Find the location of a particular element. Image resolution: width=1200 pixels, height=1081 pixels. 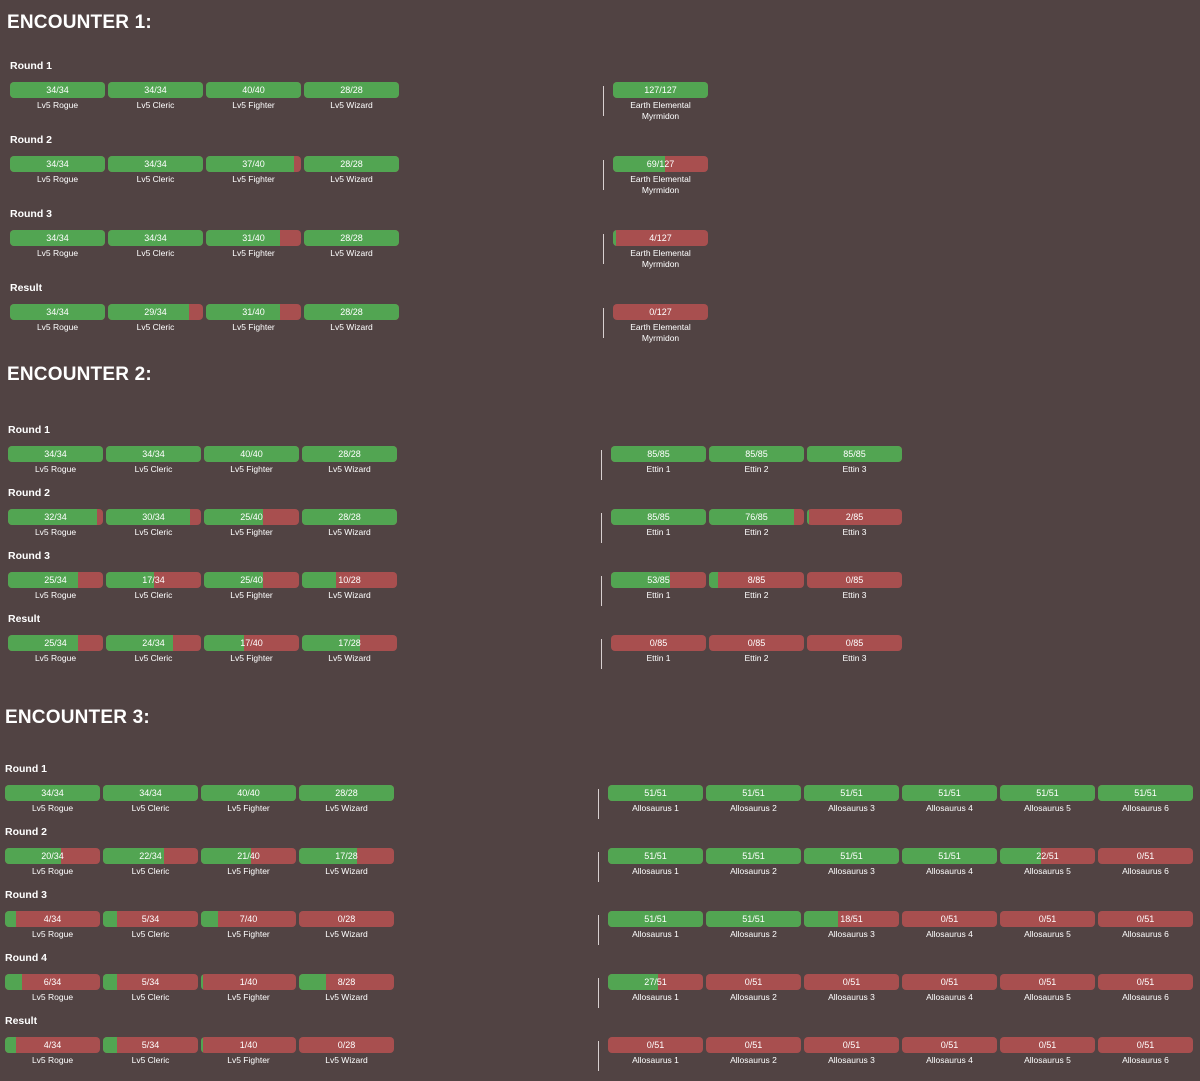

unit-name: Lv5 Rogue is located at coordinates (52, 808).